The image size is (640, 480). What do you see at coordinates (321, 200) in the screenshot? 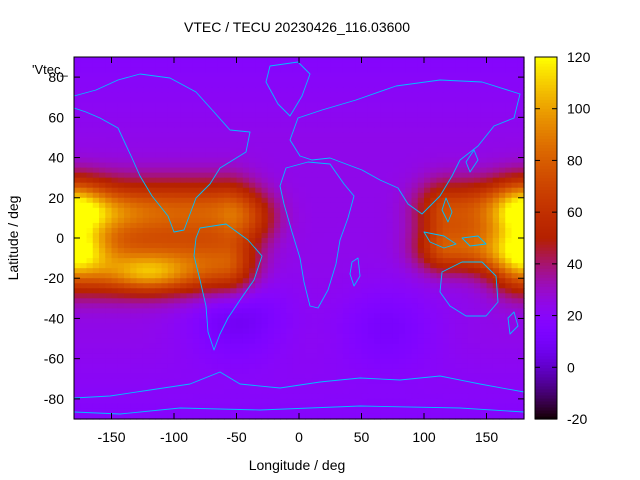
I see `heatmap-cell-2055` at bounding box center [321, 200].